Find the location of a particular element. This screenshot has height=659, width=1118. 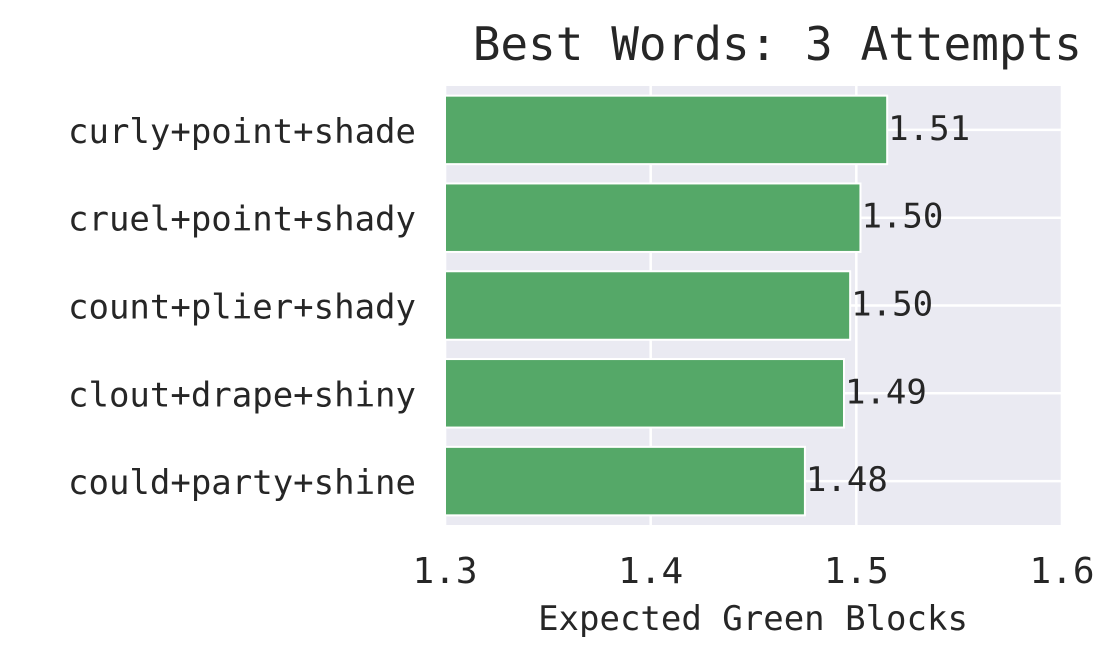

category-label: cruel+point+shady is located at coordinates (242, 220).